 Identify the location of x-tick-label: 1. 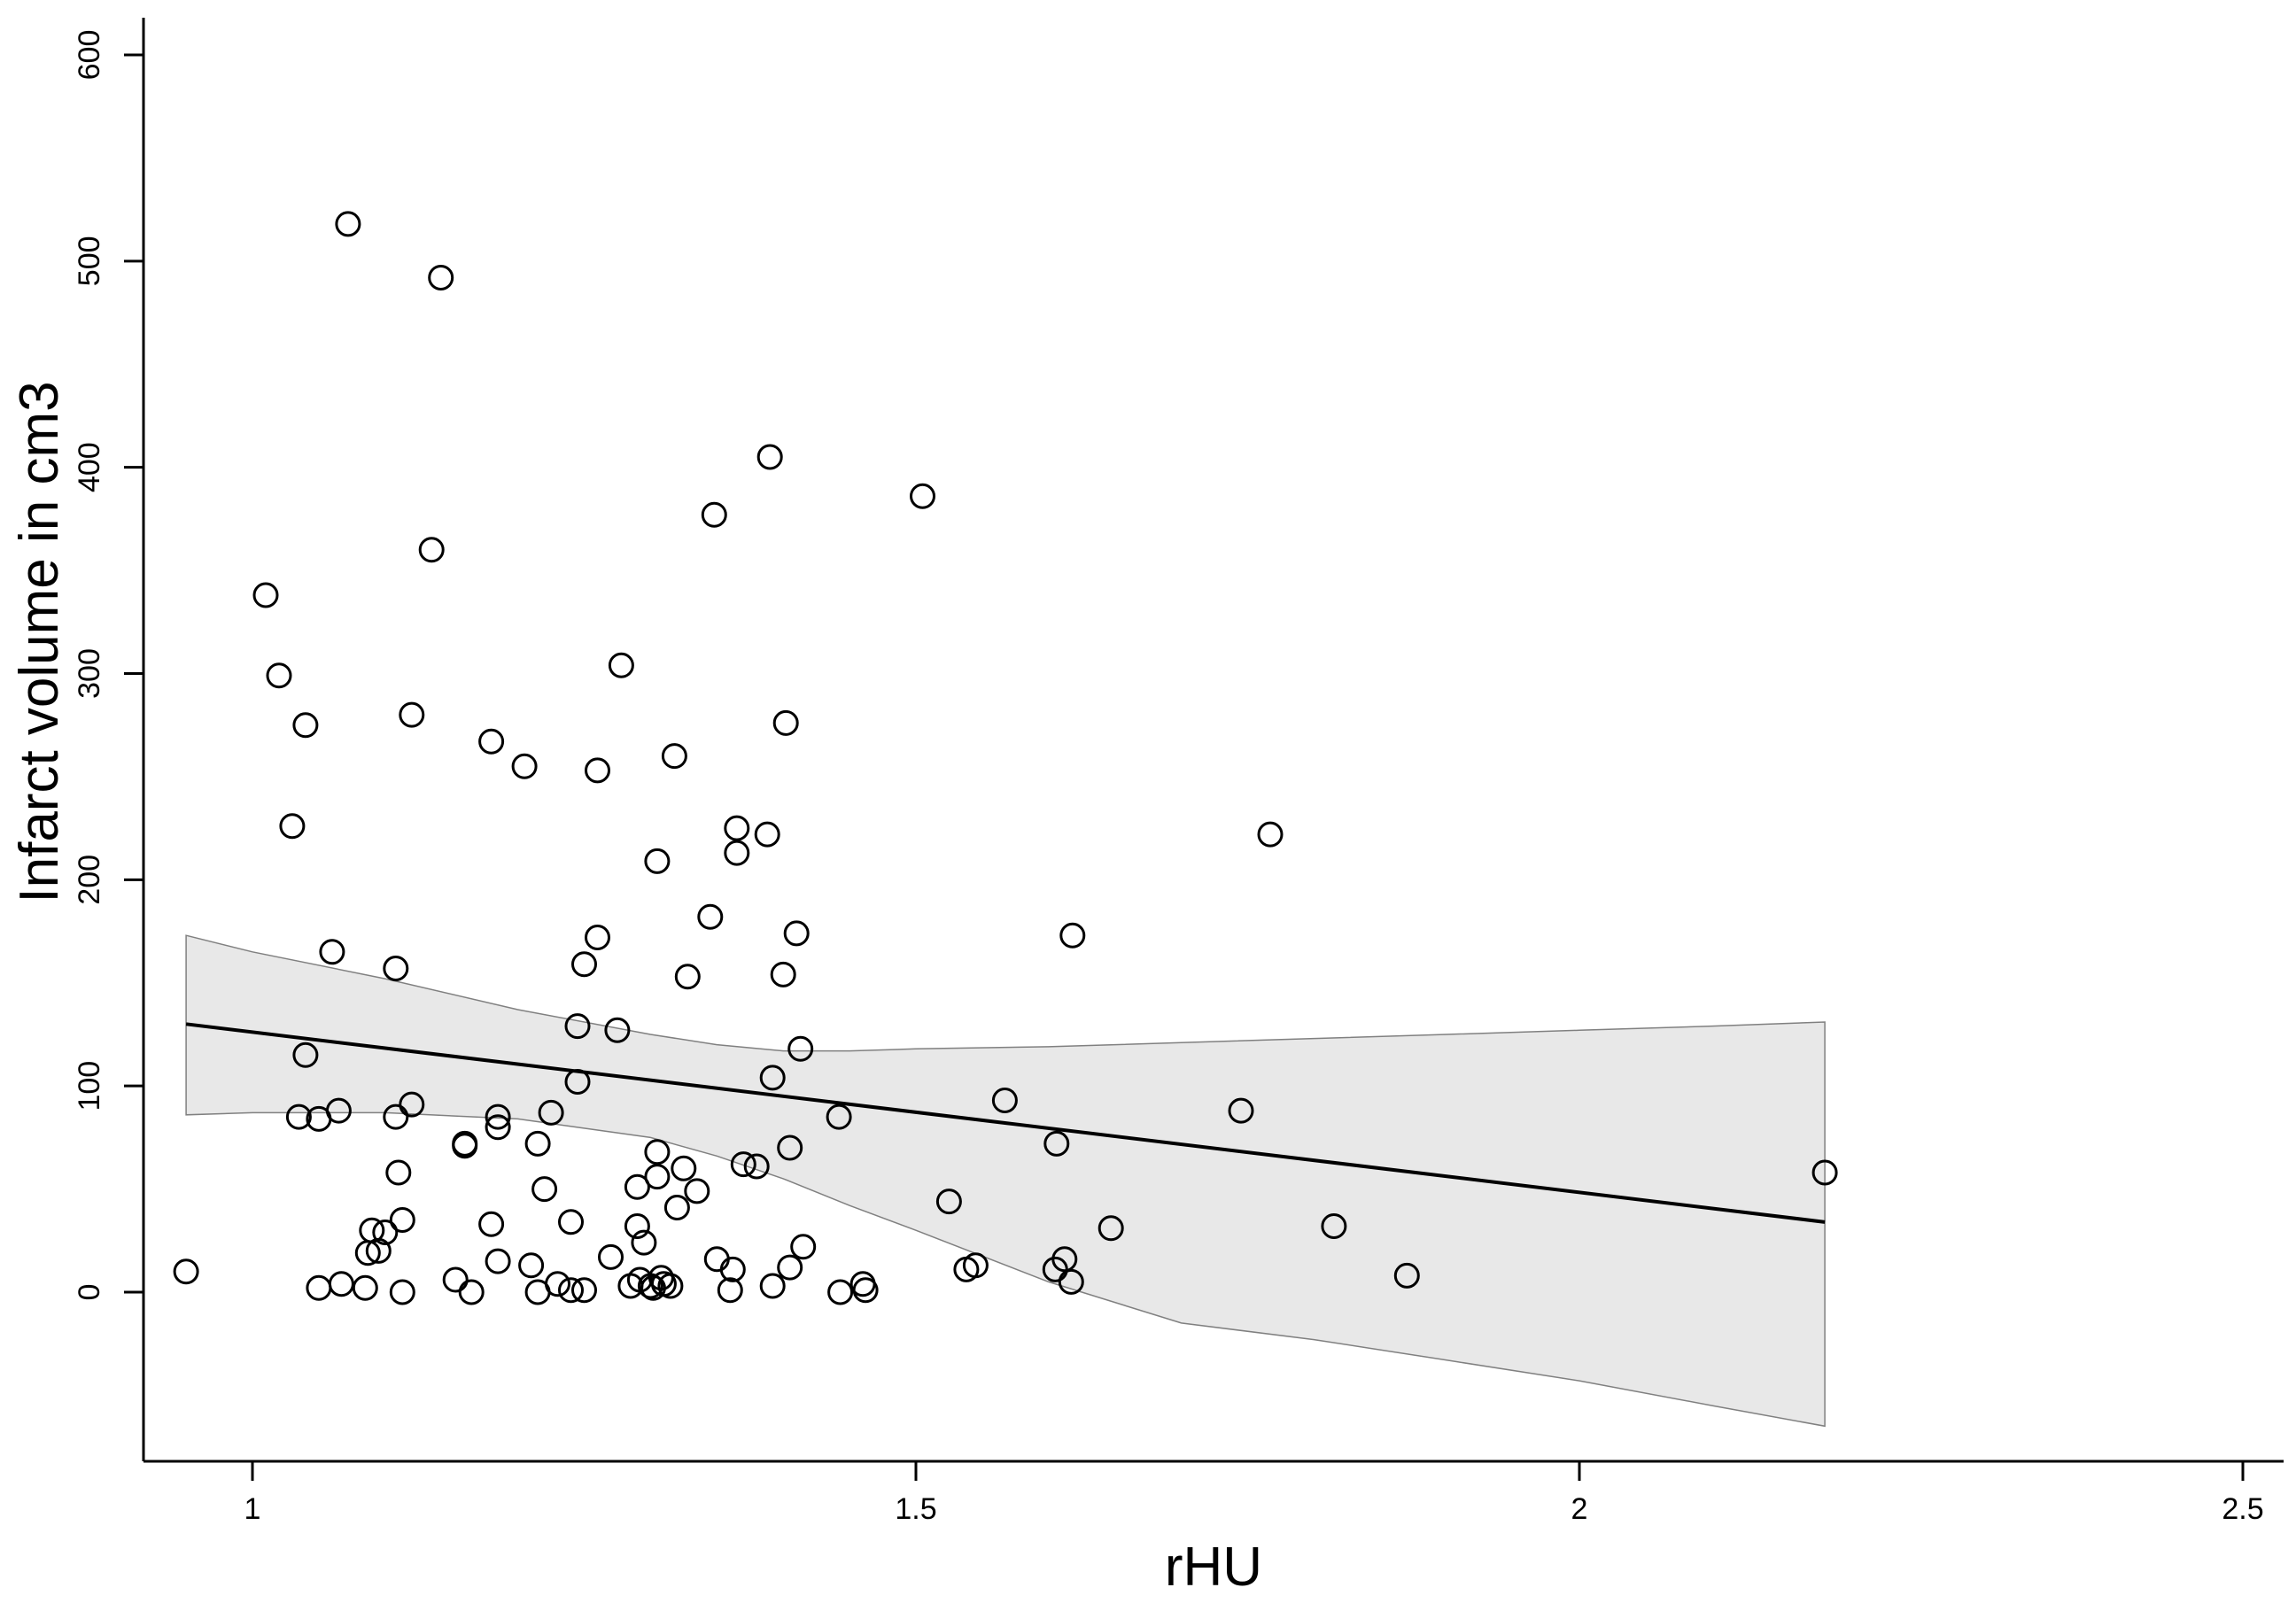
(253, 1509).